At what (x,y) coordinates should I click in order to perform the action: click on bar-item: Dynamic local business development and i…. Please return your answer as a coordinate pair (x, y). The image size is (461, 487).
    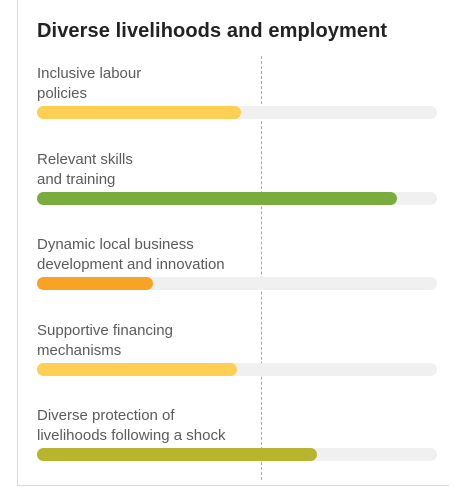
    Looking at the image, I should click on (237, 270).